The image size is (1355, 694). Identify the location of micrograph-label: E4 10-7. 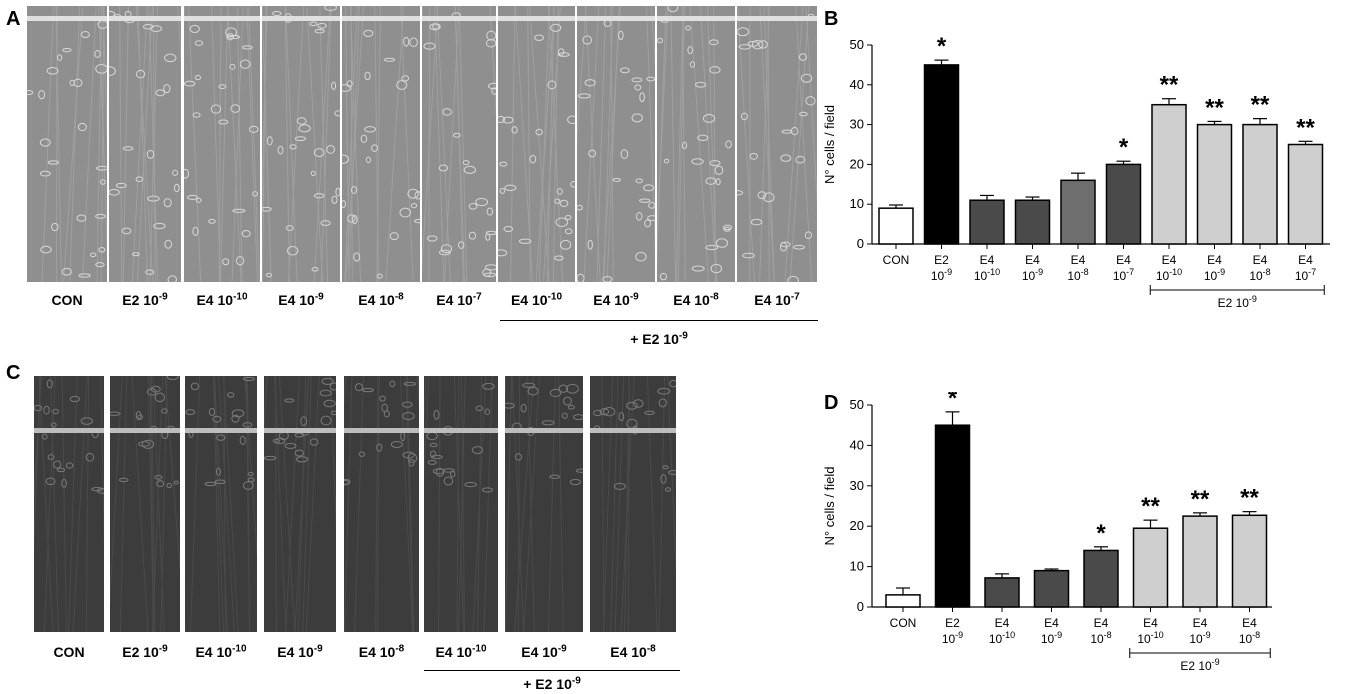
(777, 299).